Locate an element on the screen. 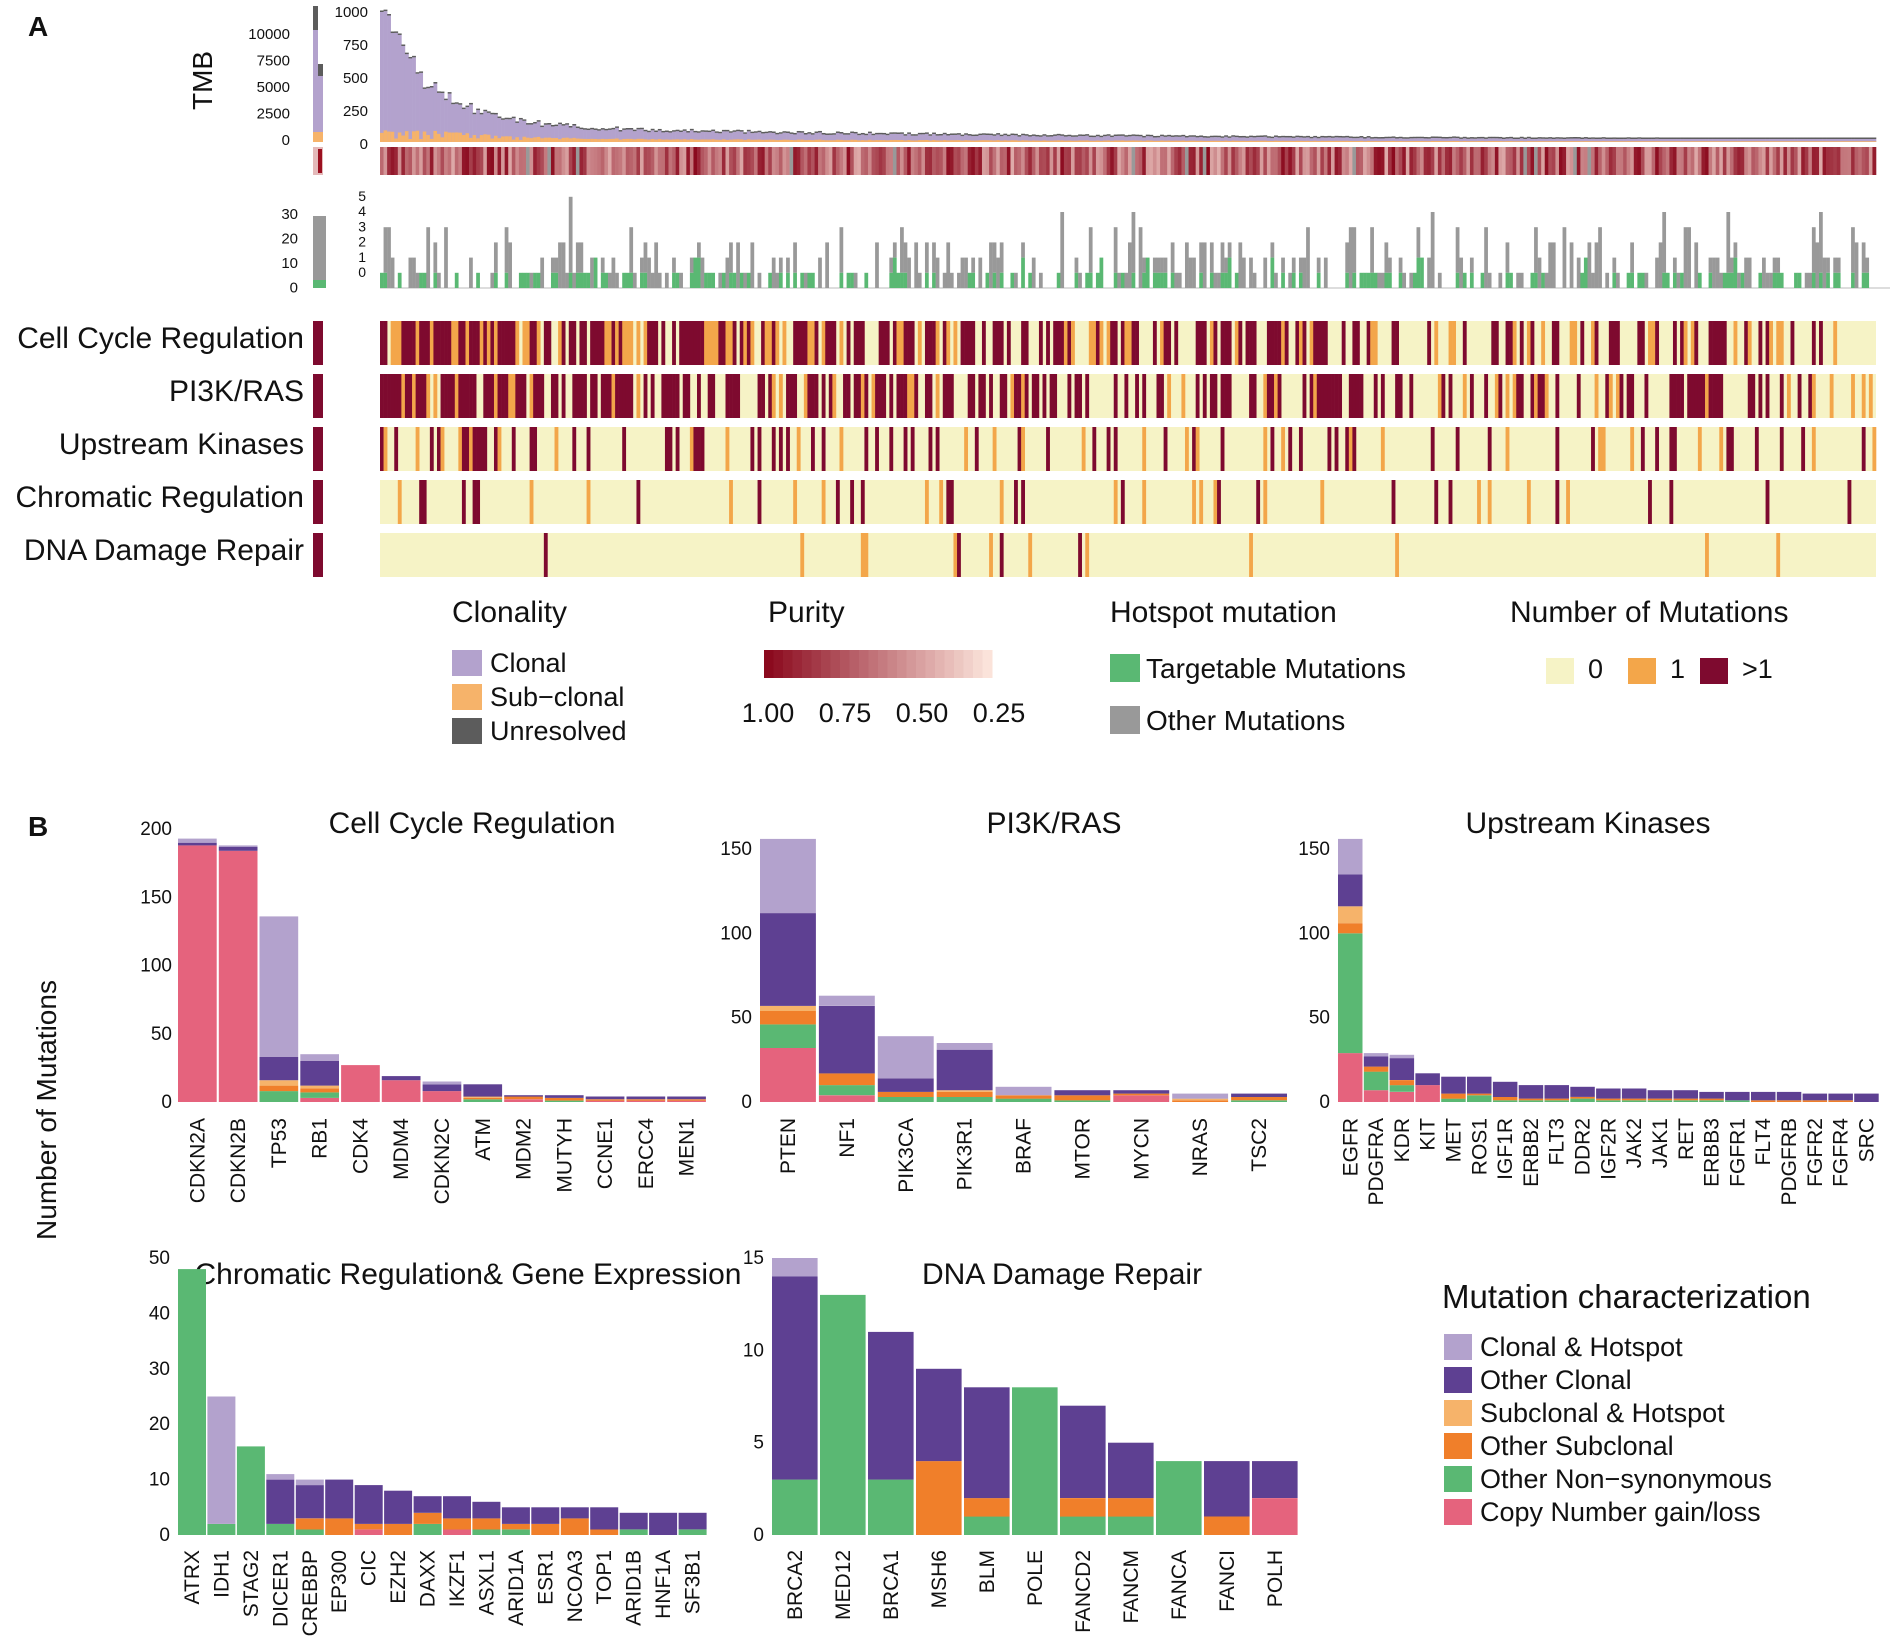 The width and height of the screenshot is (1892, 1642). category-label: FANCI is located at coordinates (1227, 1581).